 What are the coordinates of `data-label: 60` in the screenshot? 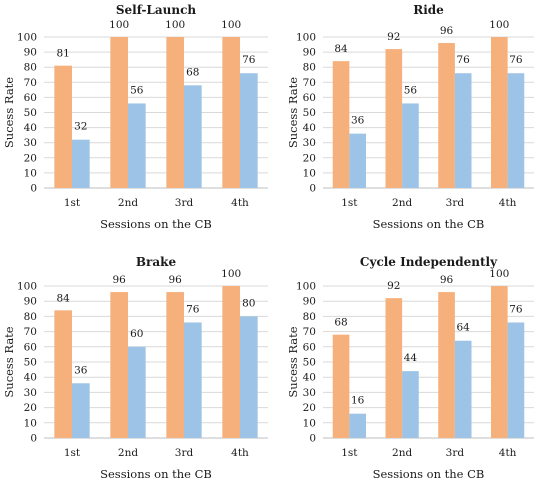 It's located at (136, 334).